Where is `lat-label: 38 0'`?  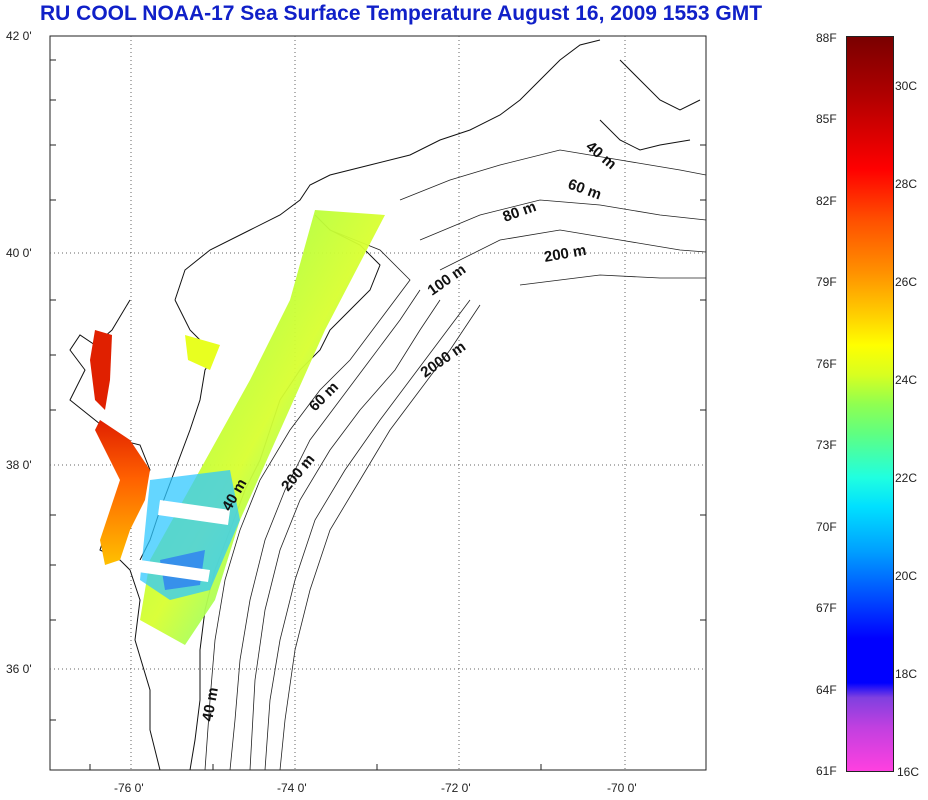
lat-label: 38 0' is located at coordinates (19, 465).